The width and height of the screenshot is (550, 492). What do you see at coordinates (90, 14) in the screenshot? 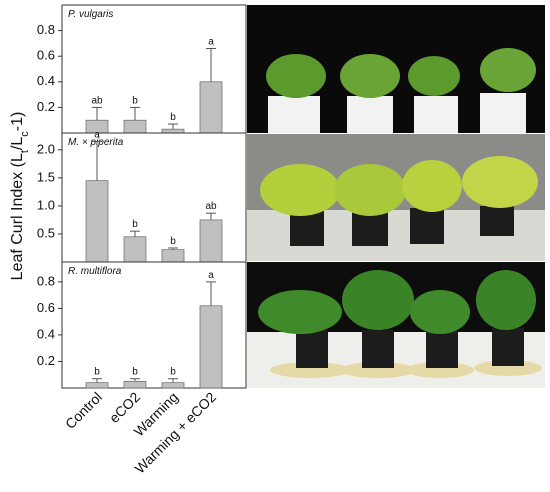
I see `panel-title: P. vulgaris` at bounding box center [90, 14].